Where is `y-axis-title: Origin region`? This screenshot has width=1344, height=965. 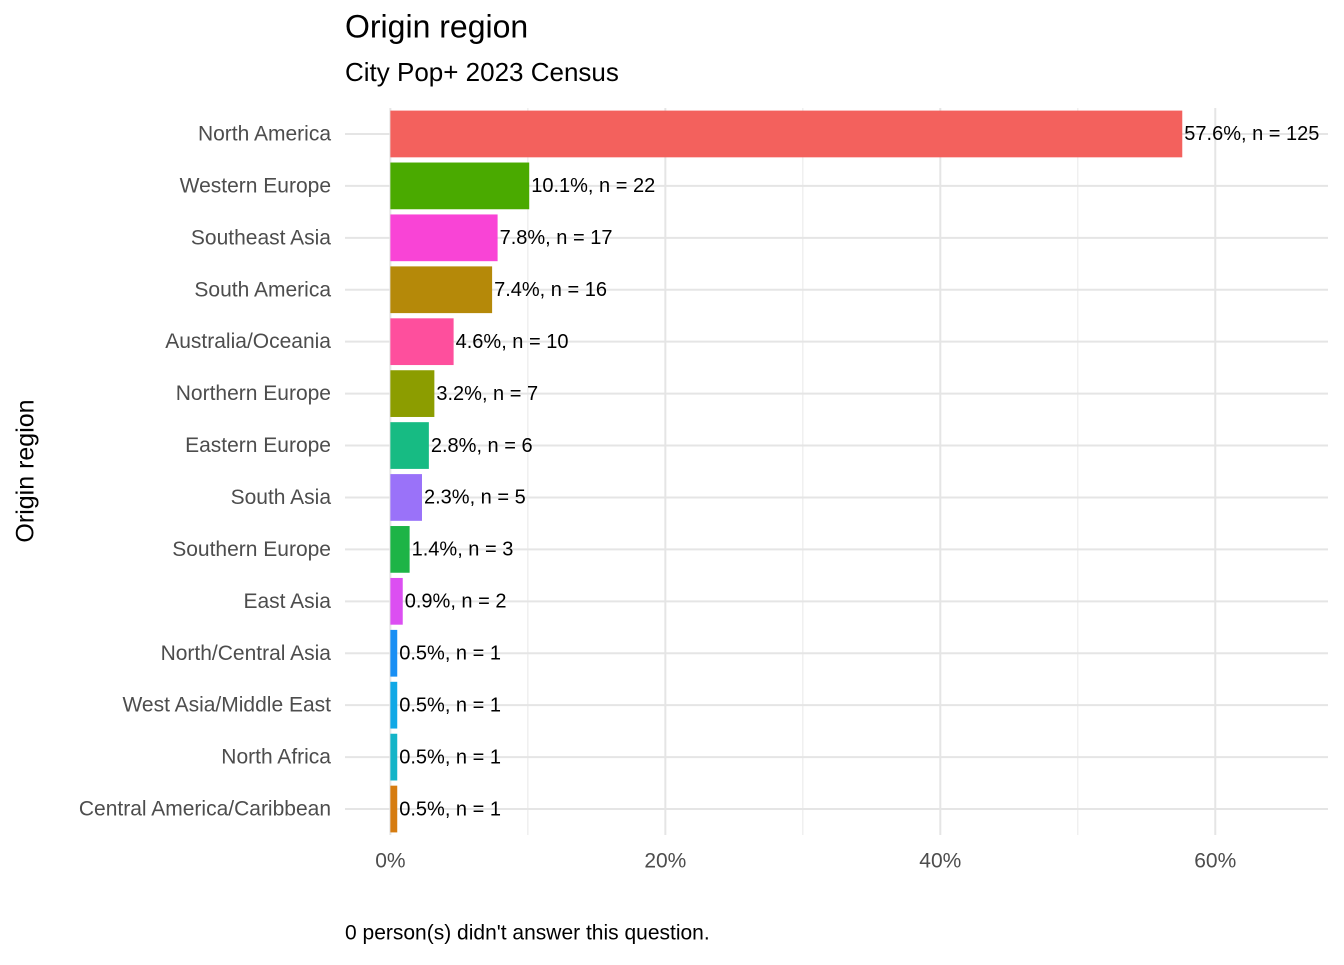
y-axis-title: Origin region is located at coordinates (26, 470).